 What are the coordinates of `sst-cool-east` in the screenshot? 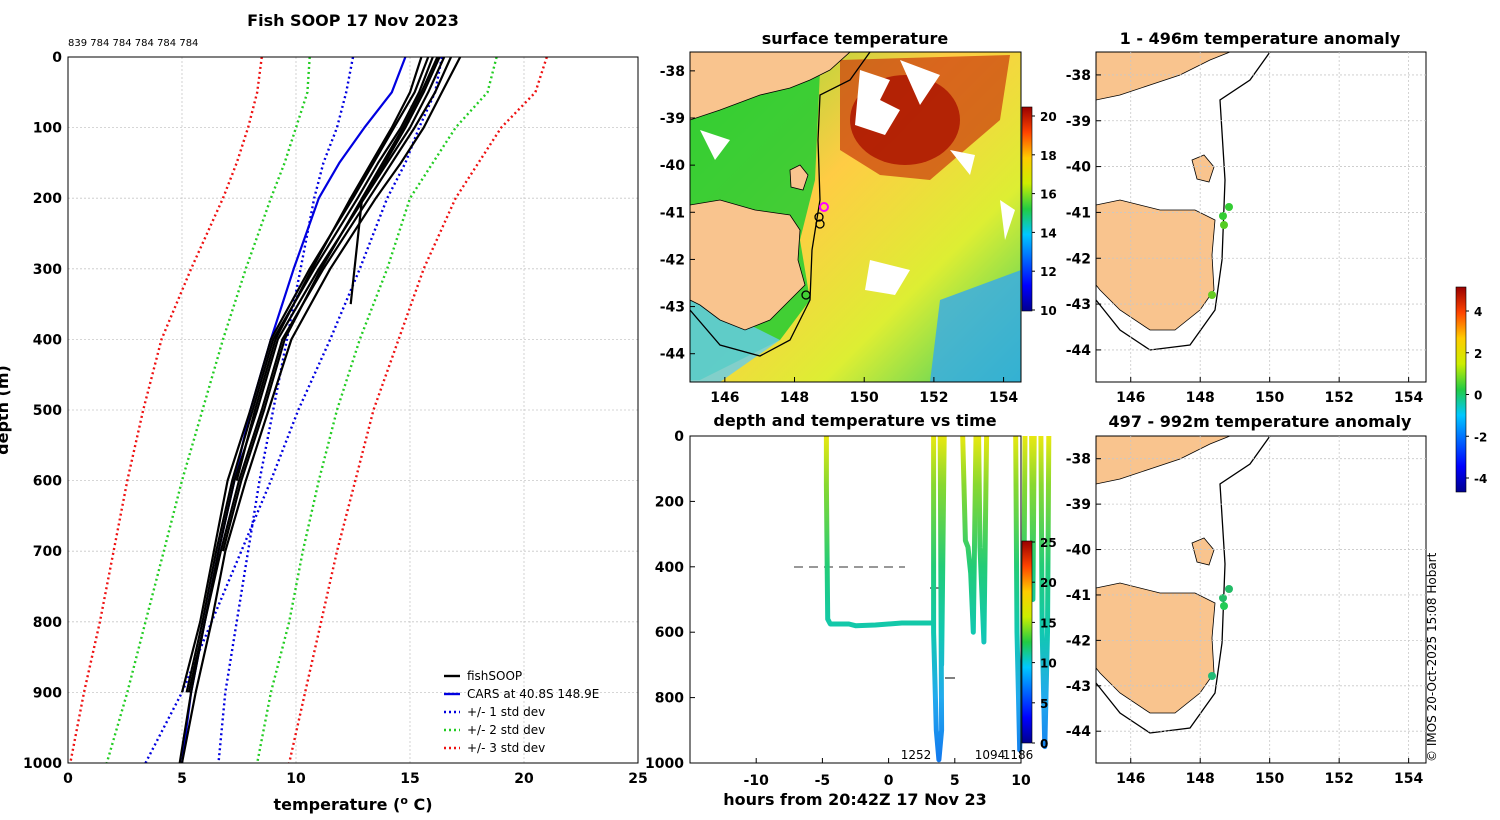 It's located at (975, 326).